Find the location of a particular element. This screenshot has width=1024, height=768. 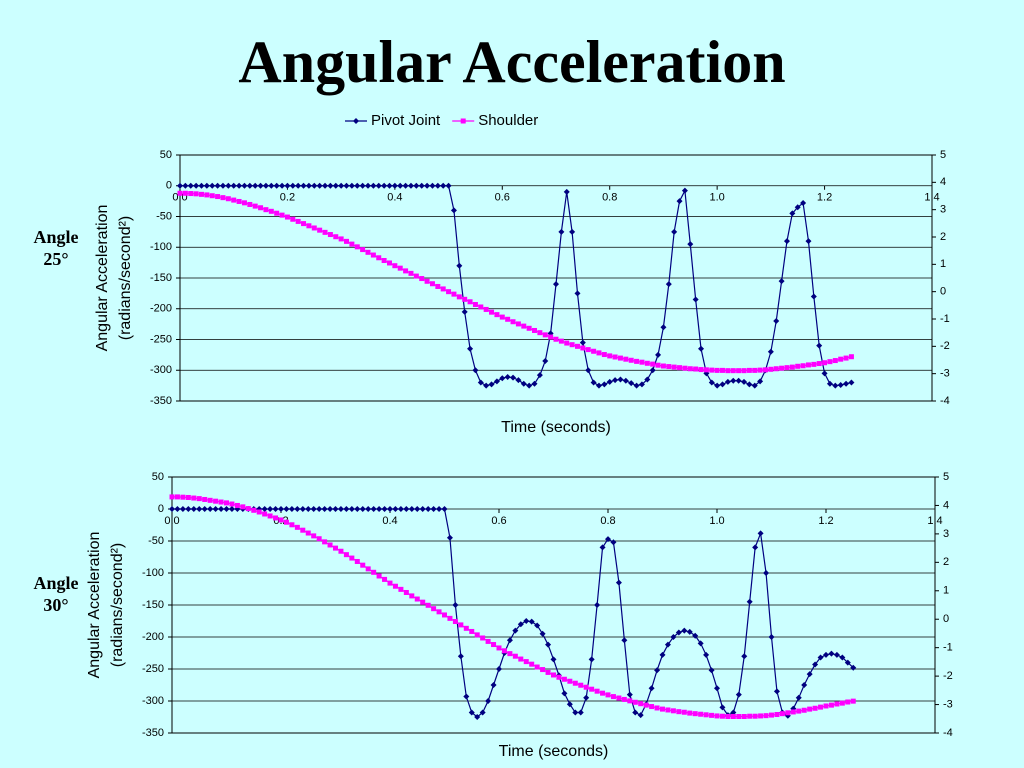

angle-label: Angle 25° is located at coordinates (56, 248).